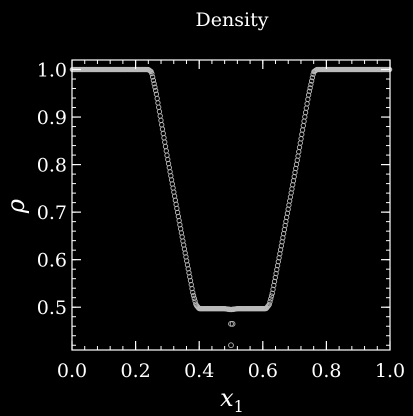 This screenshot has width=413, height=416. What do you see at coordinates (135, 371) in the screenshot?
I see `x-tick-label: 0.2` at bounding box center [135, 371].